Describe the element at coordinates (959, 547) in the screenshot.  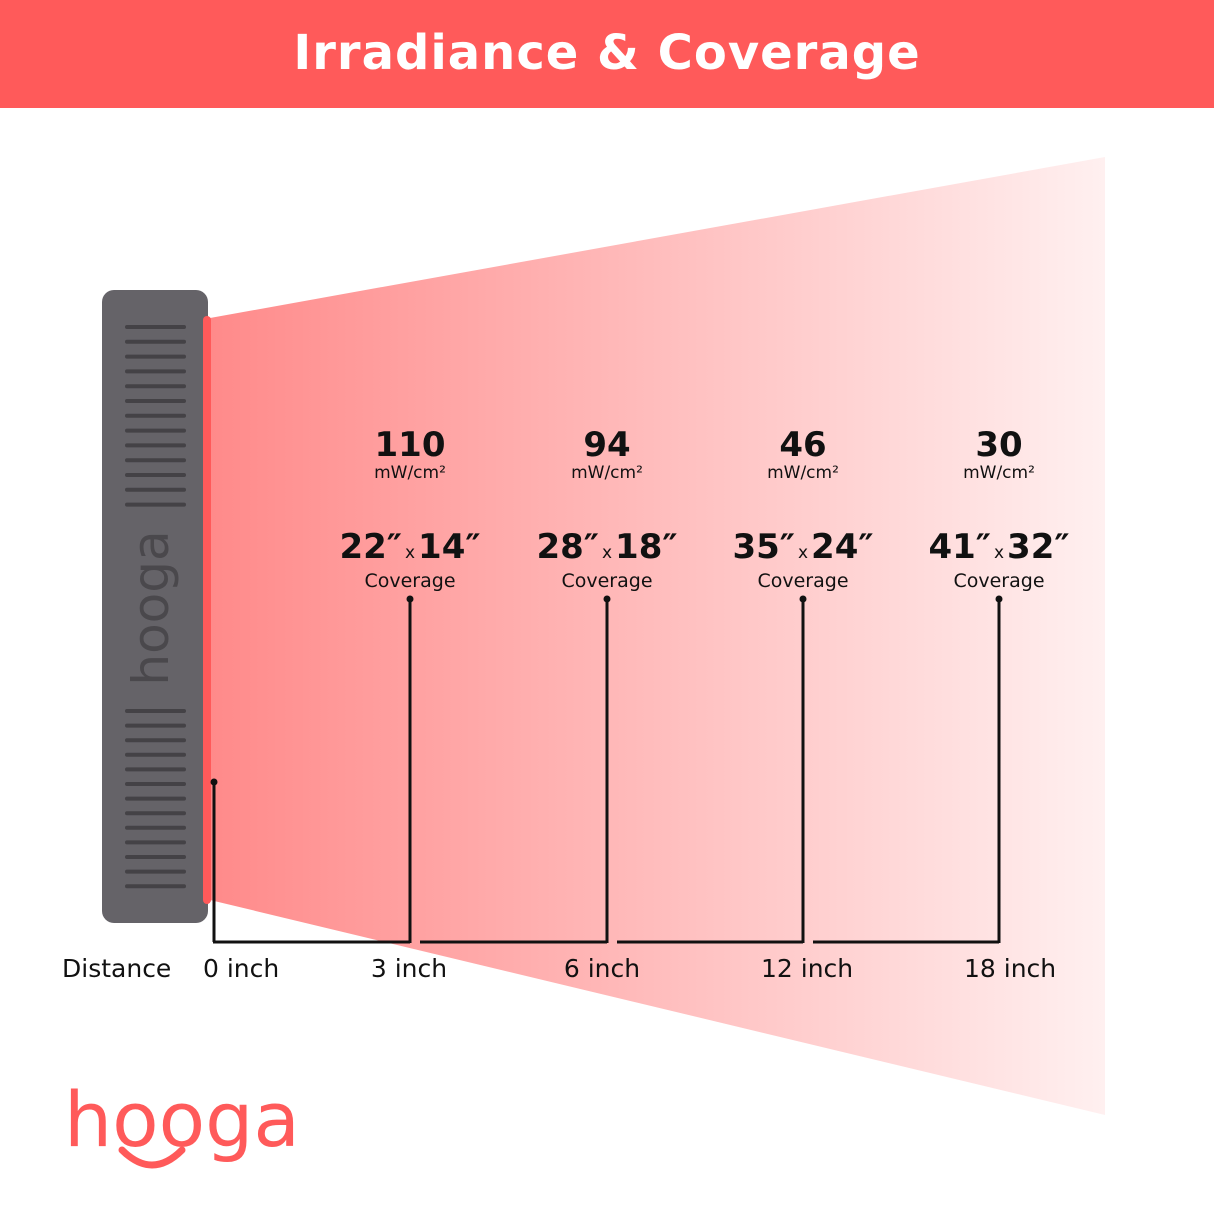
I see `coverage-width: 41″` at that location.